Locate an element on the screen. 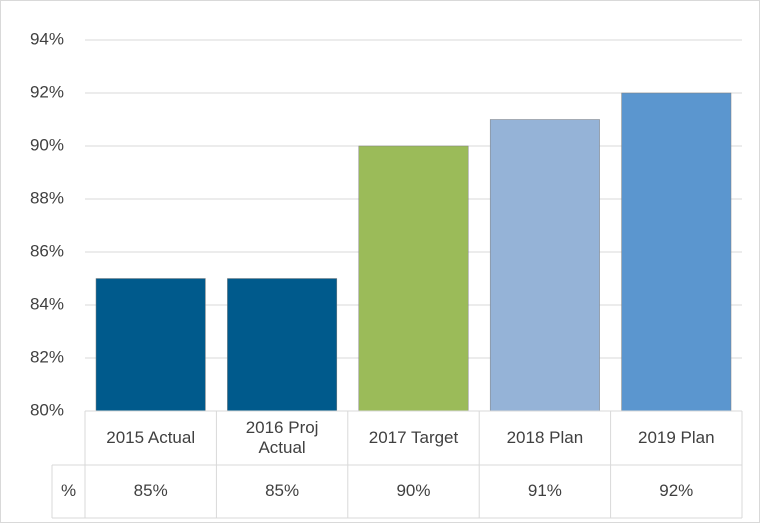  y-tick-label: 94% is located at coordinates (47, 38).